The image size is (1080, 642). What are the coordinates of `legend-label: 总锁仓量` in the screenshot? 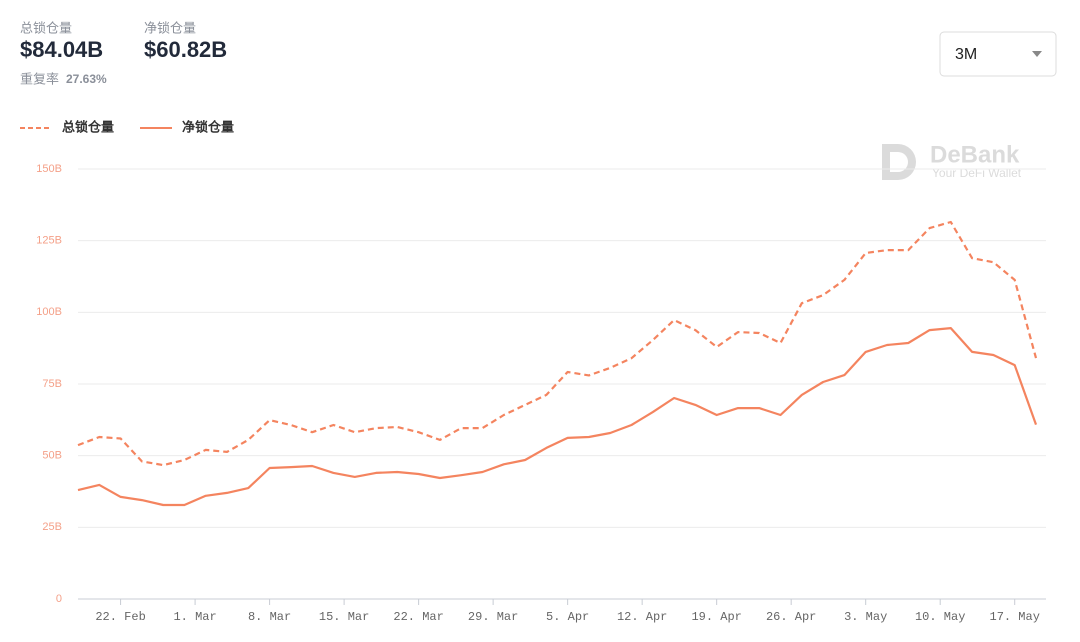 It's located at (88, 126).